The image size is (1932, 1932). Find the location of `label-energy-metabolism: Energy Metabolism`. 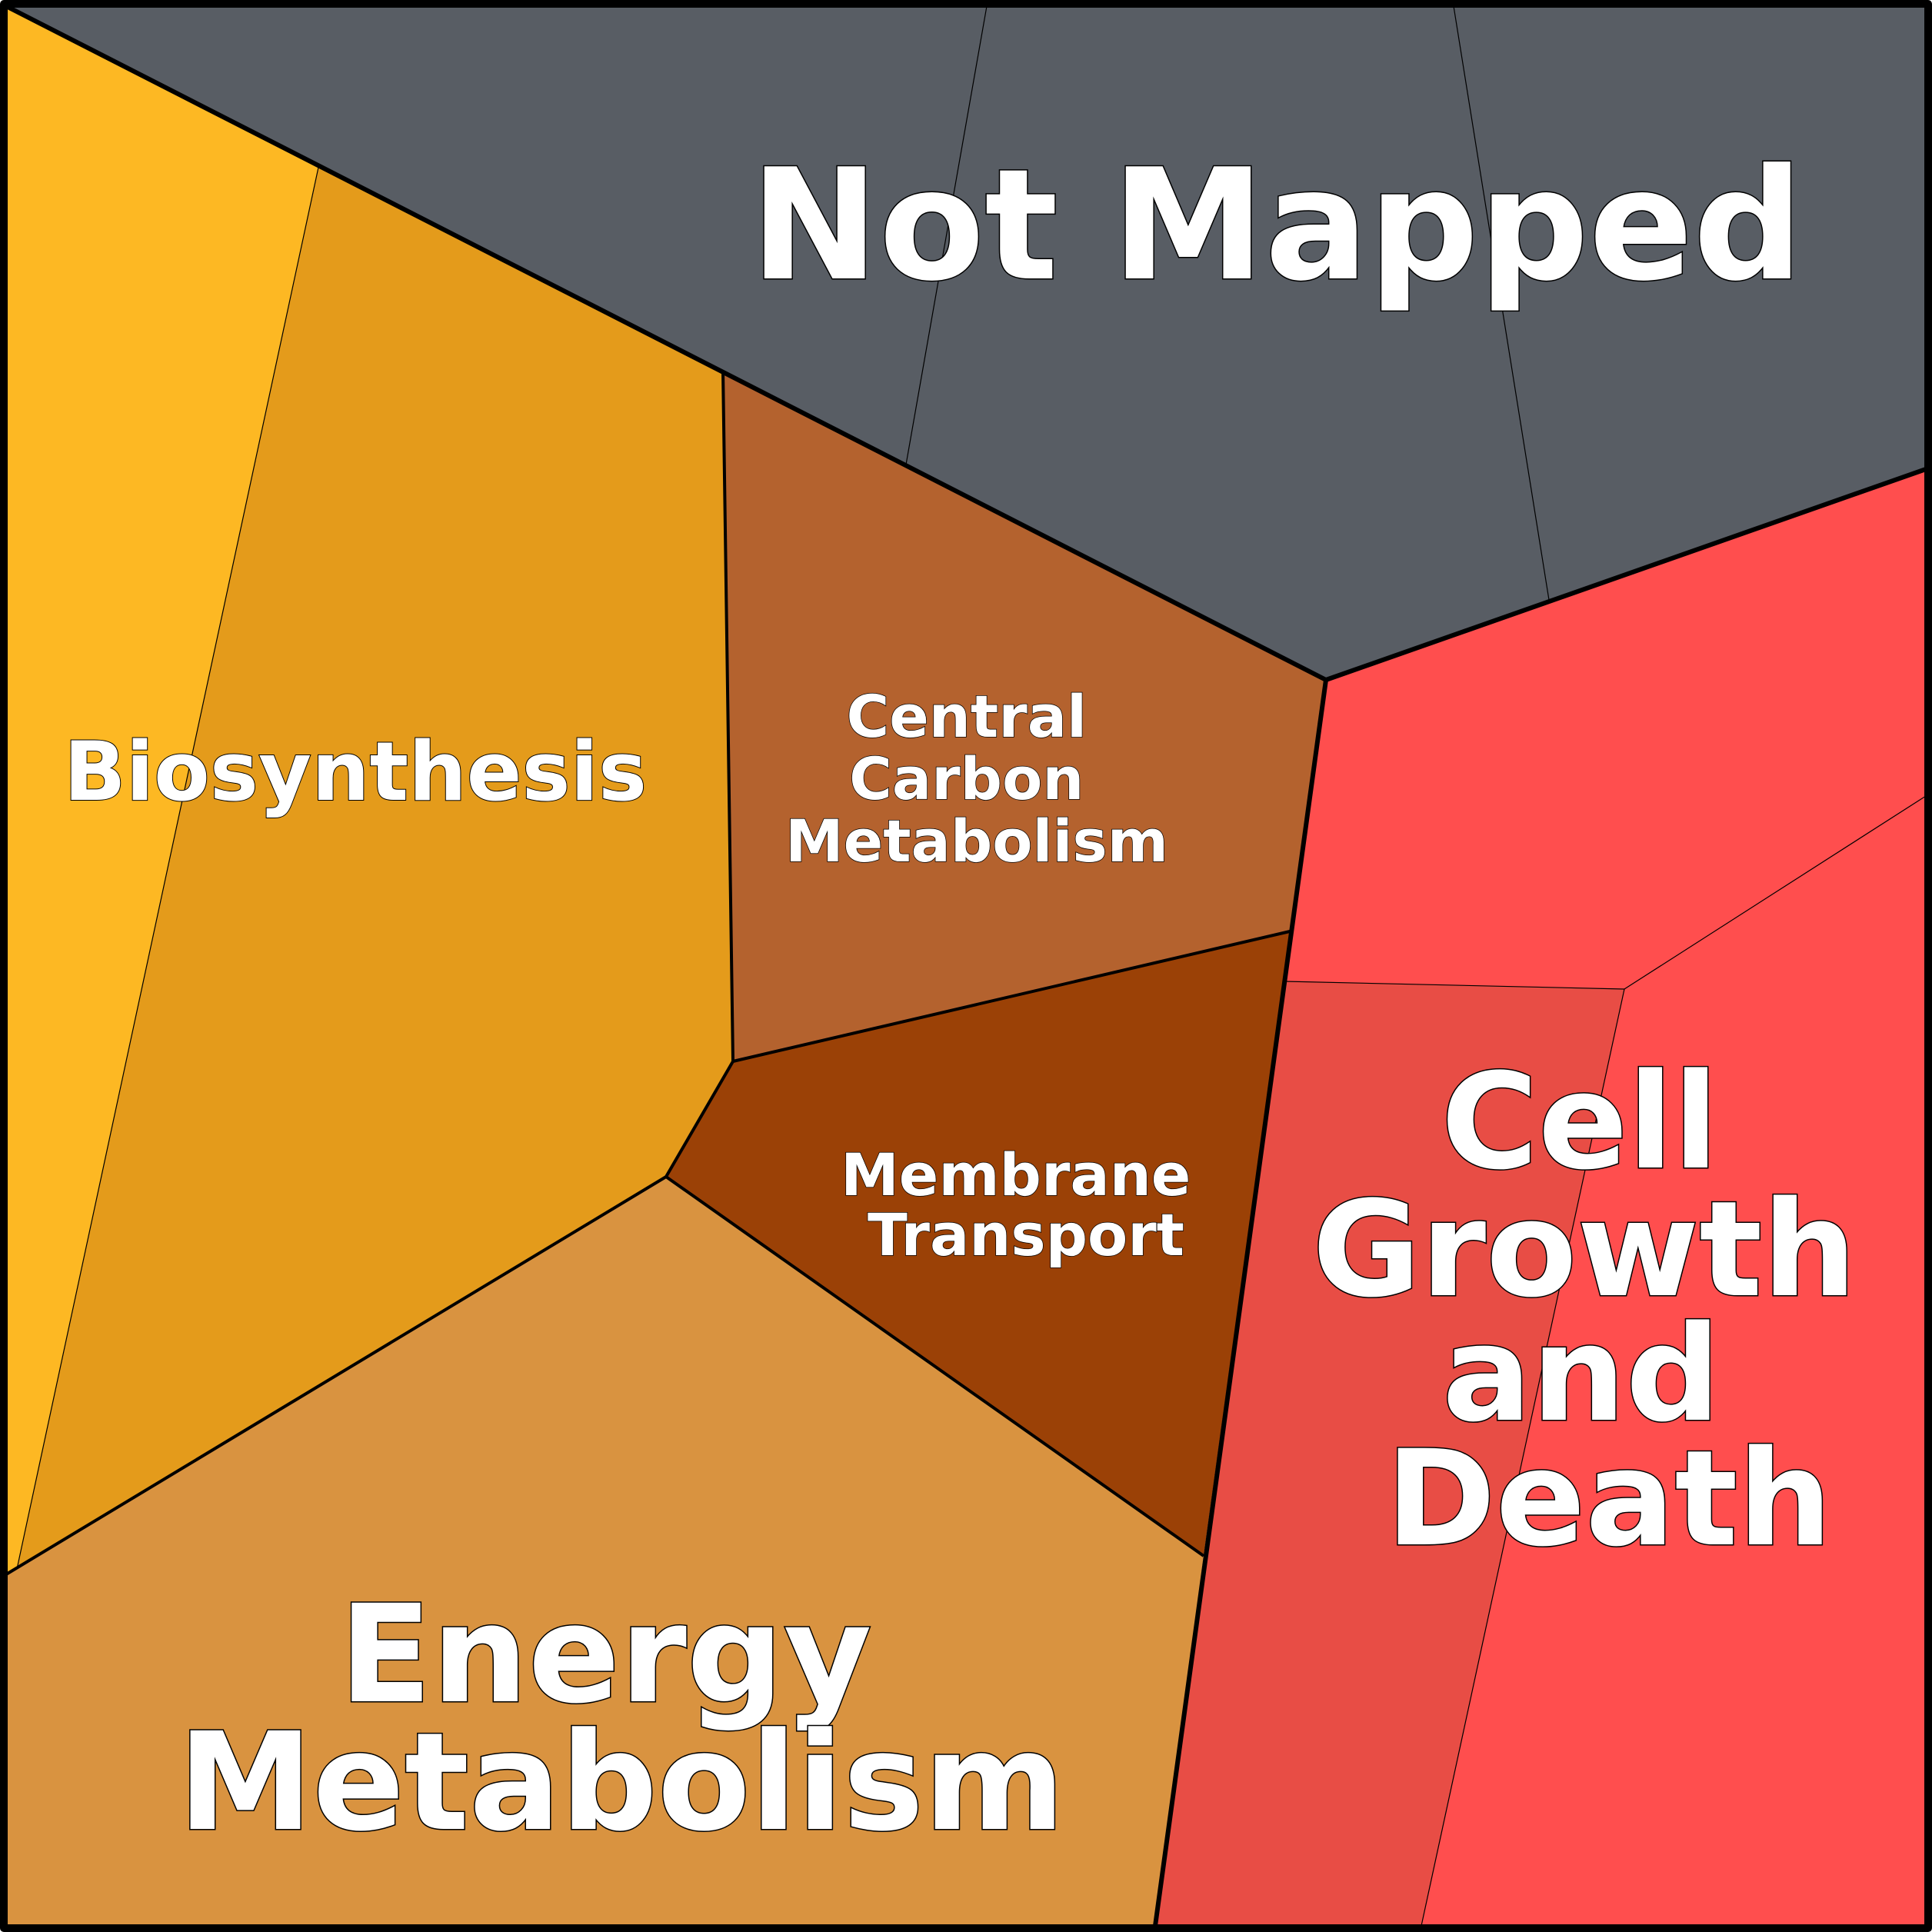

label-energy-metabolism: Energy Metabolism is located at coordinates (621, 1718).